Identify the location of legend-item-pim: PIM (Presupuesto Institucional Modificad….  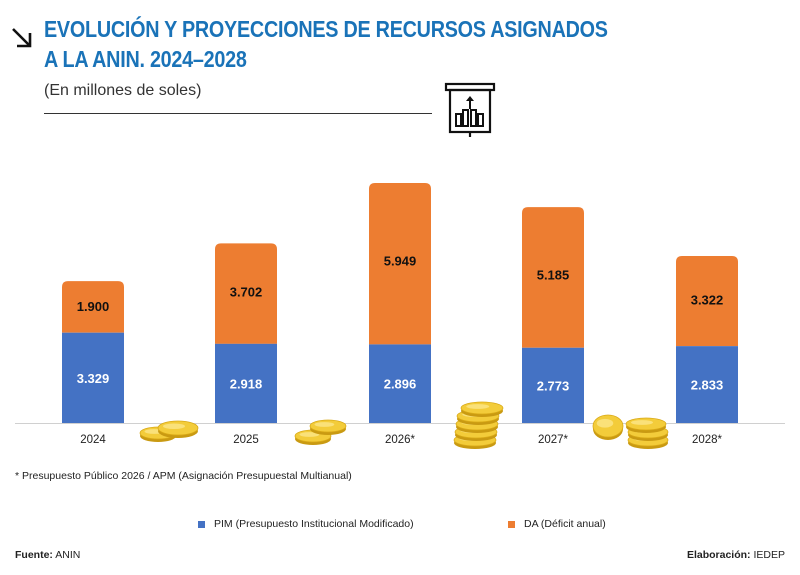
(306, 524).